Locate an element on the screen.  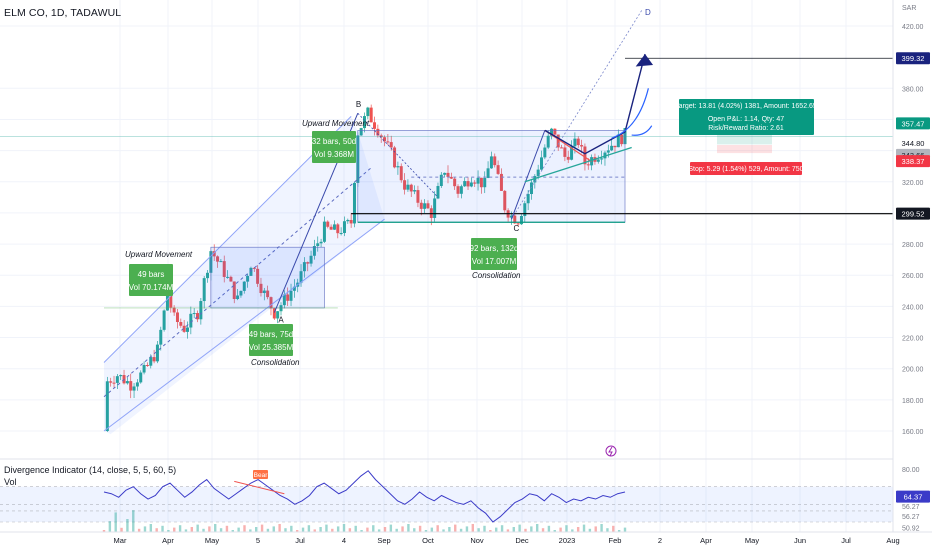
target-marker-bg is located at coordinates (913, 58).